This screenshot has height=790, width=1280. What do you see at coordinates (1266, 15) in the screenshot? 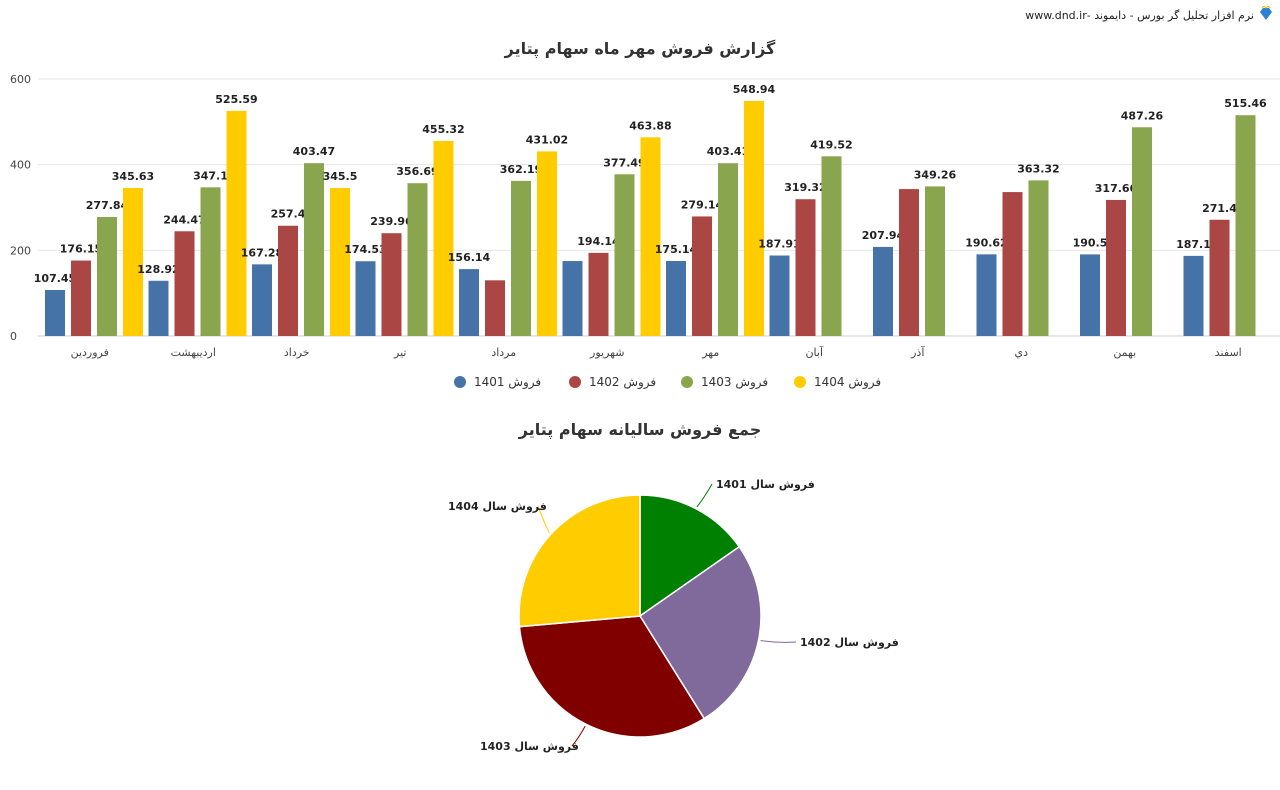
I see `diamond-icon` at bounding box center [1266, 15].